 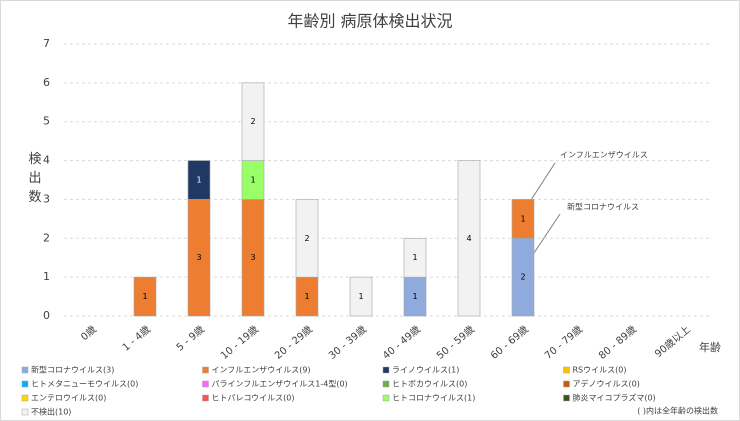 I want to click on legend-label: ライノウイルス(1), so click(x=425, y=370).